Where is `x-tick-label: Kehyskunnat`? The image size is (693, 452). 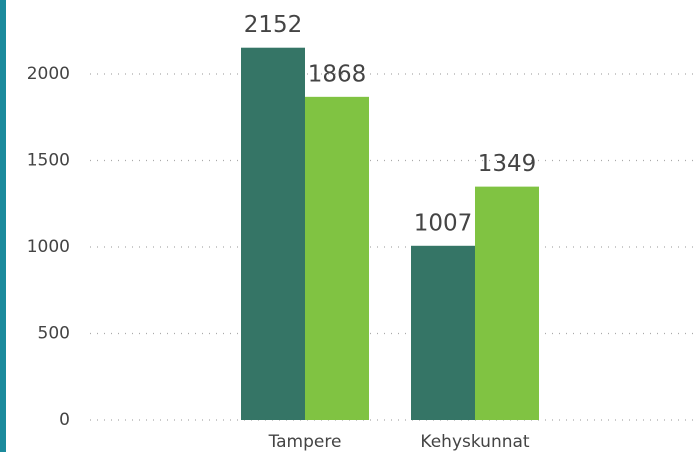 x-tick-label: Kehyskunnat is located at coordinates (475, 442).